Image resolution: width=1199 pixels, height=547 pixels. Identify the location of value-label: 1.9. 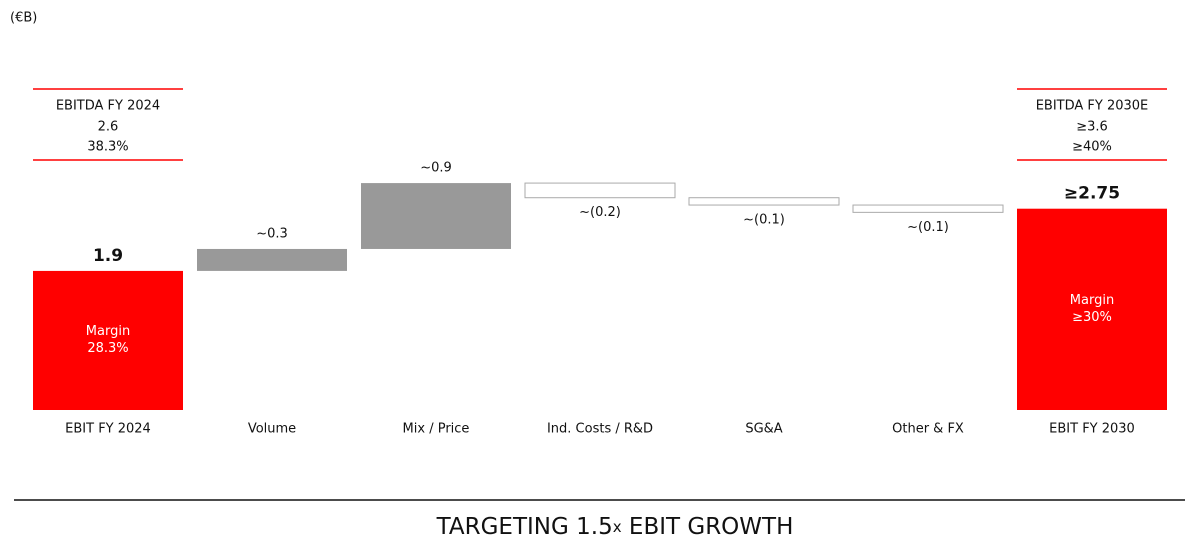
(108, 256).